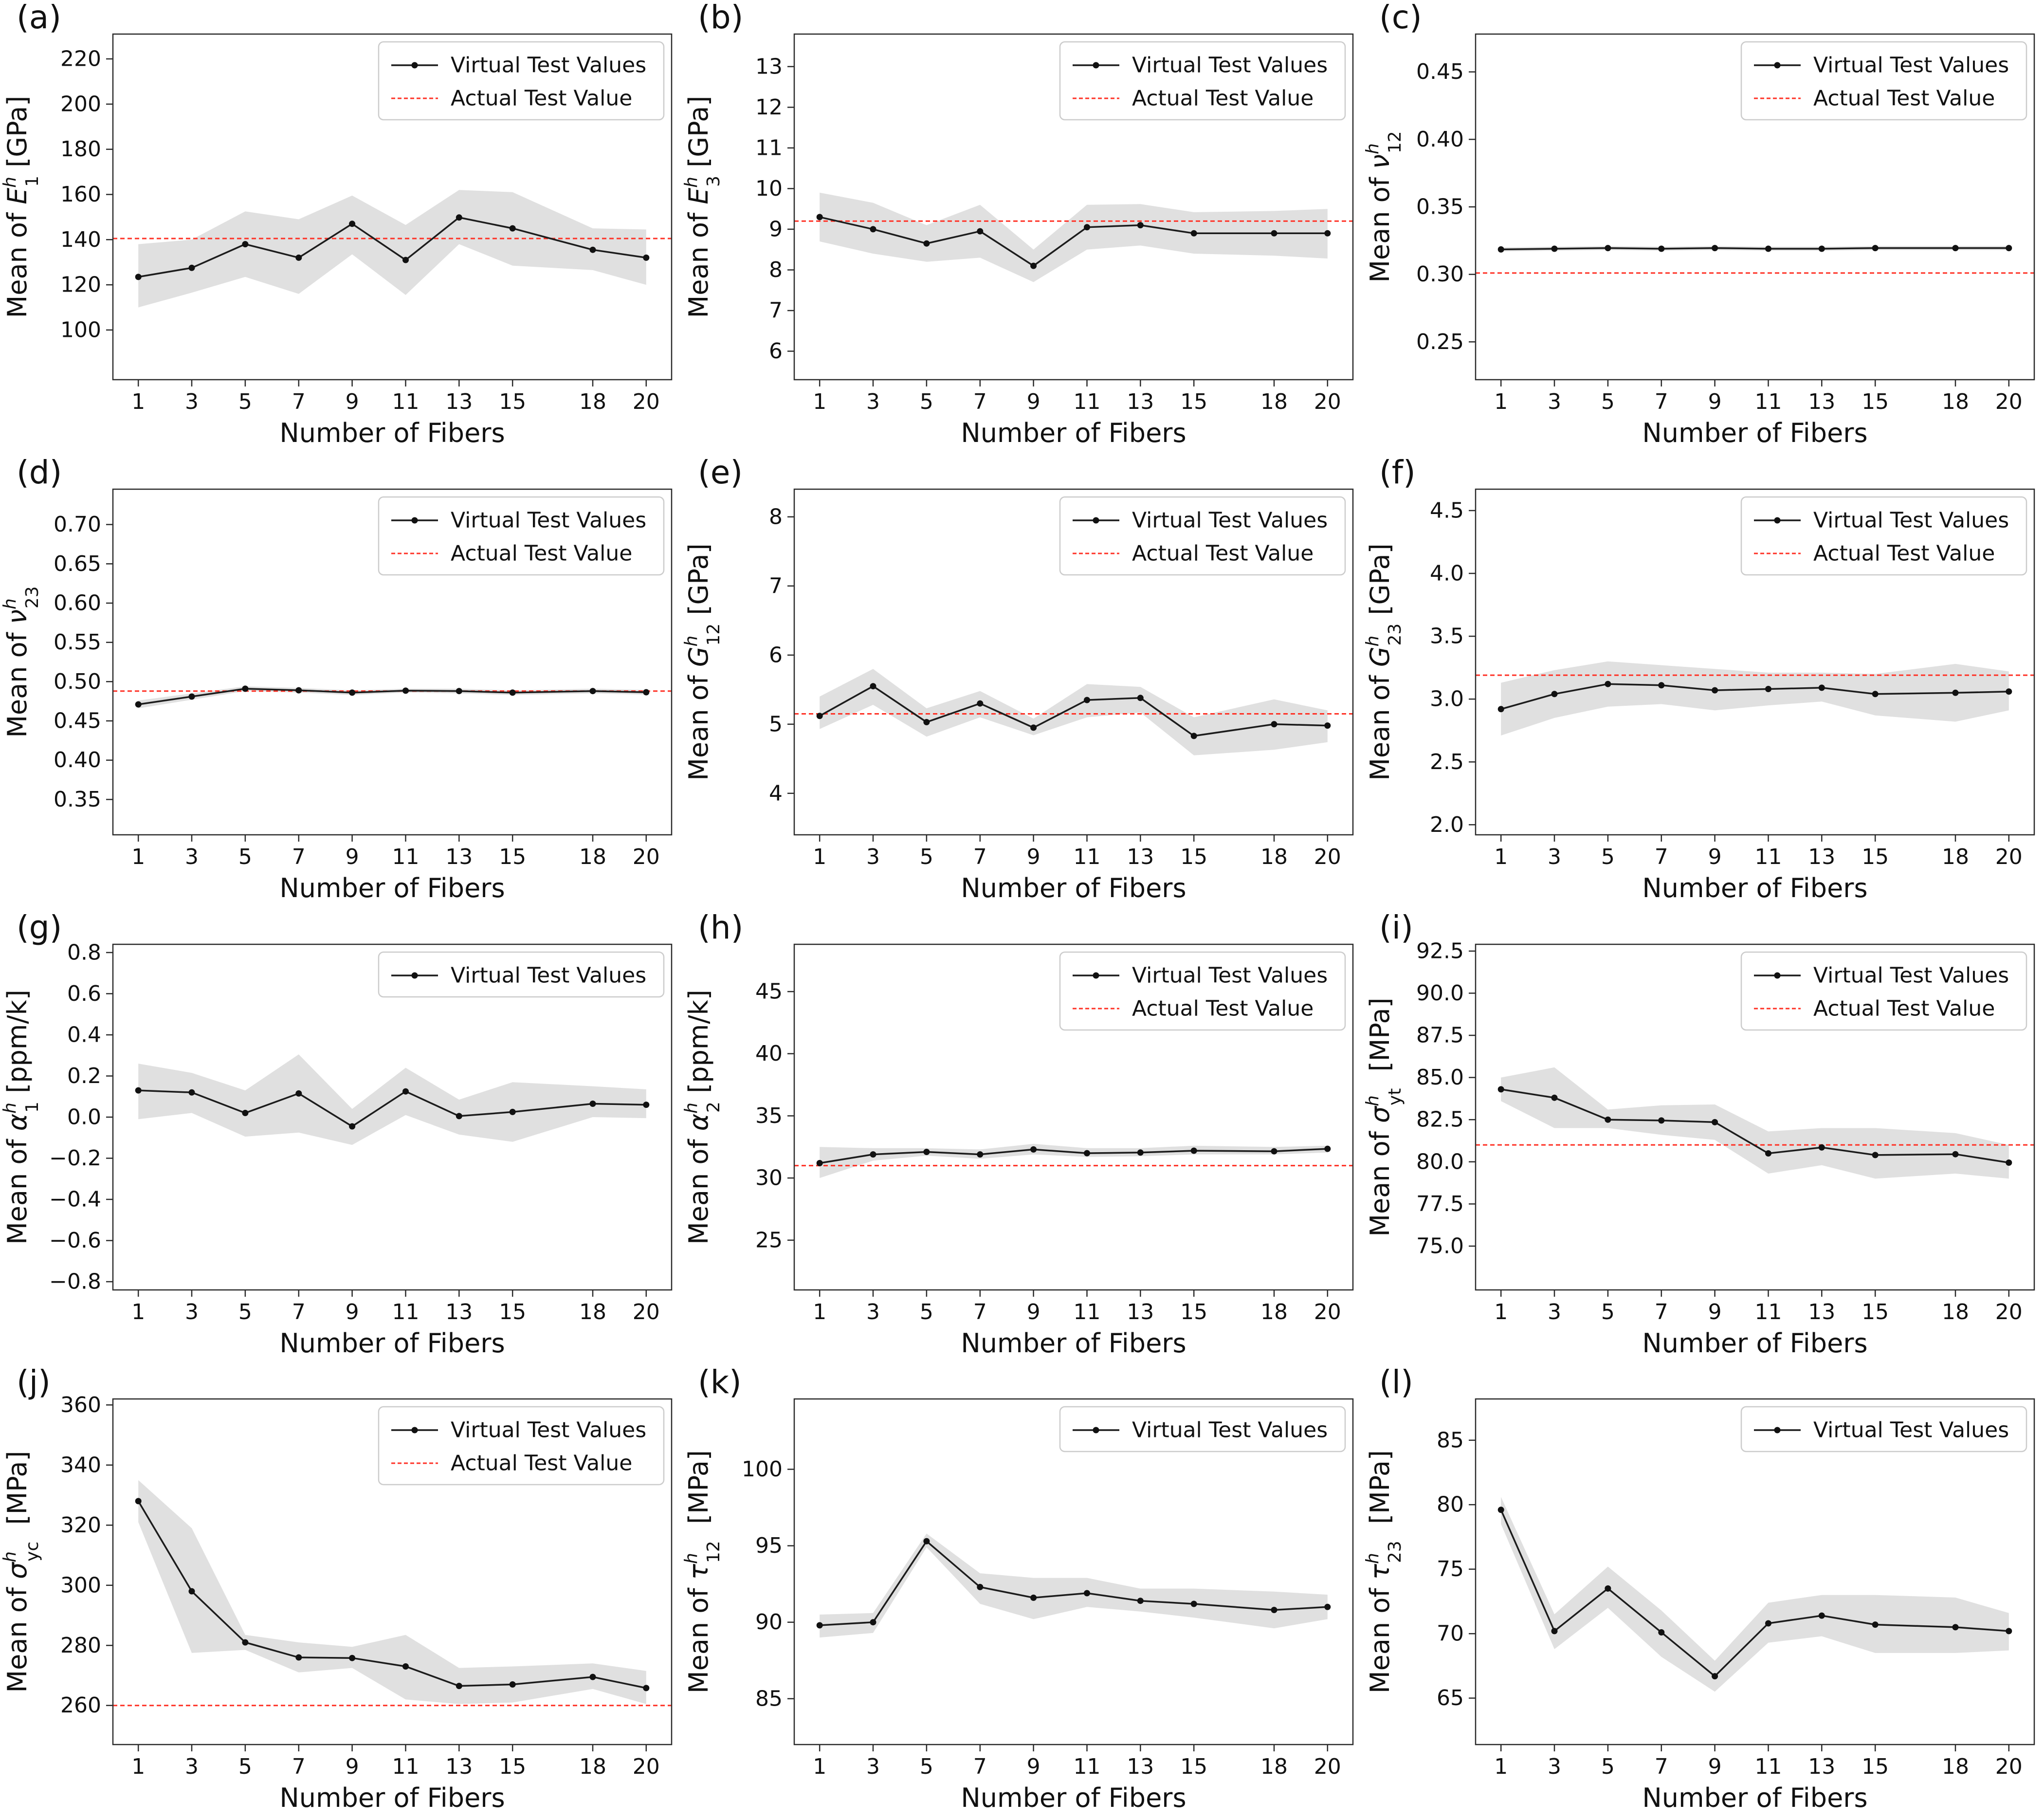 This screenshot has width=2044, height=1820. What do you see at coordinates (1440, 1119) in the screenshot?
I see `y-tick-label: 82.5` at bounding box center [1440, 1119].